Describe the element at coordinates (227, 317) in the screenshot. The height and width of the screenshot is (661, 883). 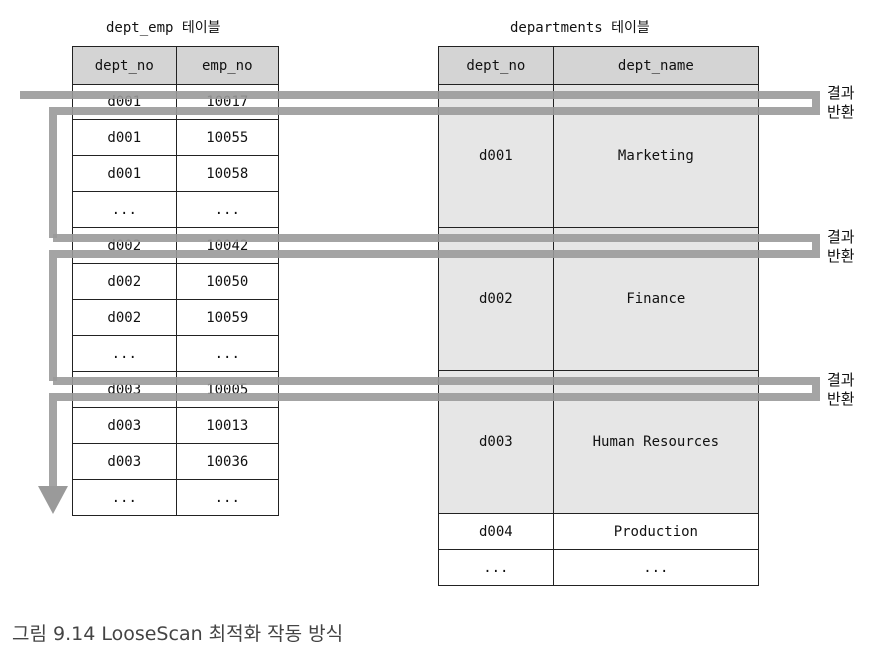
I see `table-cell: 10059` at that location.